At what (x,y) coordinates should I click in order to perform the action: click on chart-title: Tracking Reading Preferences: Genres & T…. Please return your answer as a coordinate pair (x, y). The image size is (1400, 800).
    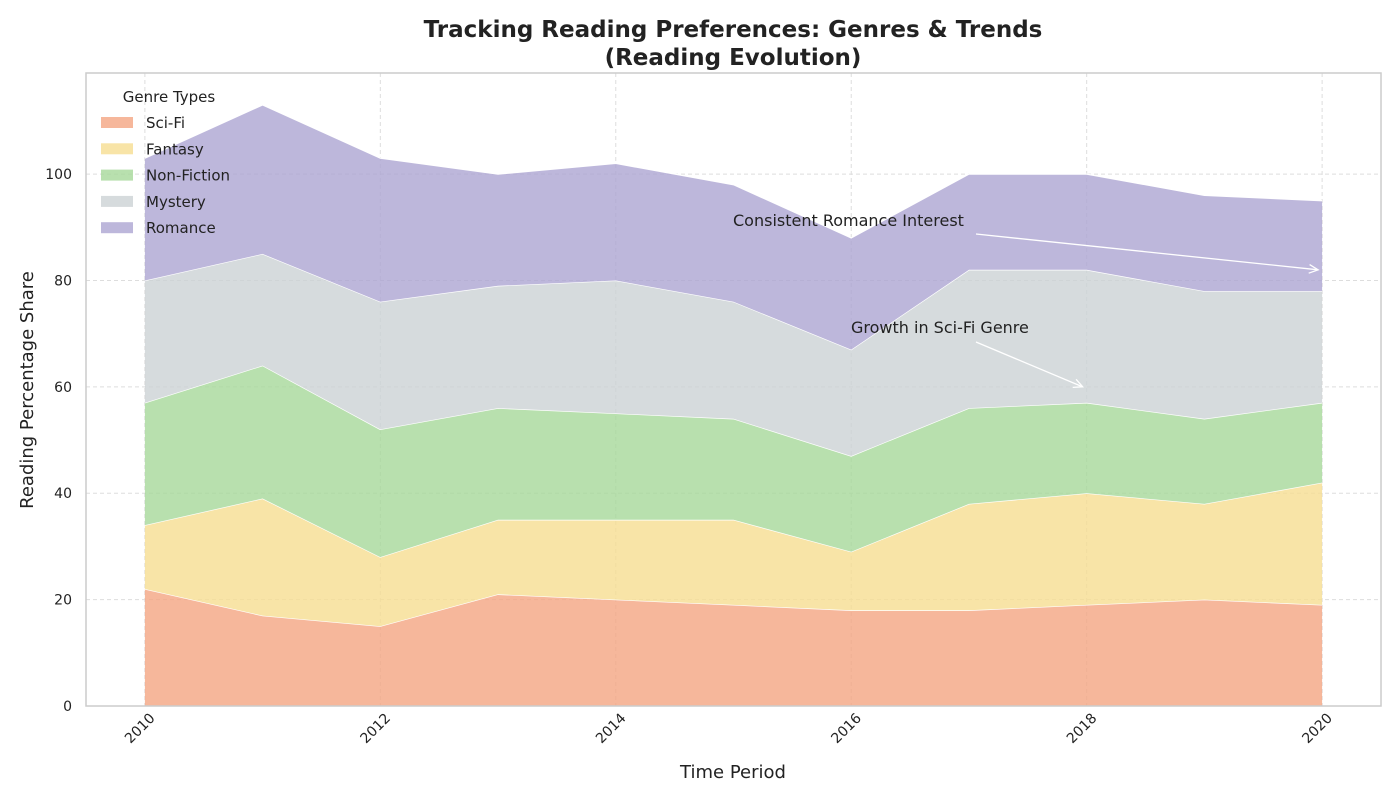
    Looking at the image, I should click on (733, 30).